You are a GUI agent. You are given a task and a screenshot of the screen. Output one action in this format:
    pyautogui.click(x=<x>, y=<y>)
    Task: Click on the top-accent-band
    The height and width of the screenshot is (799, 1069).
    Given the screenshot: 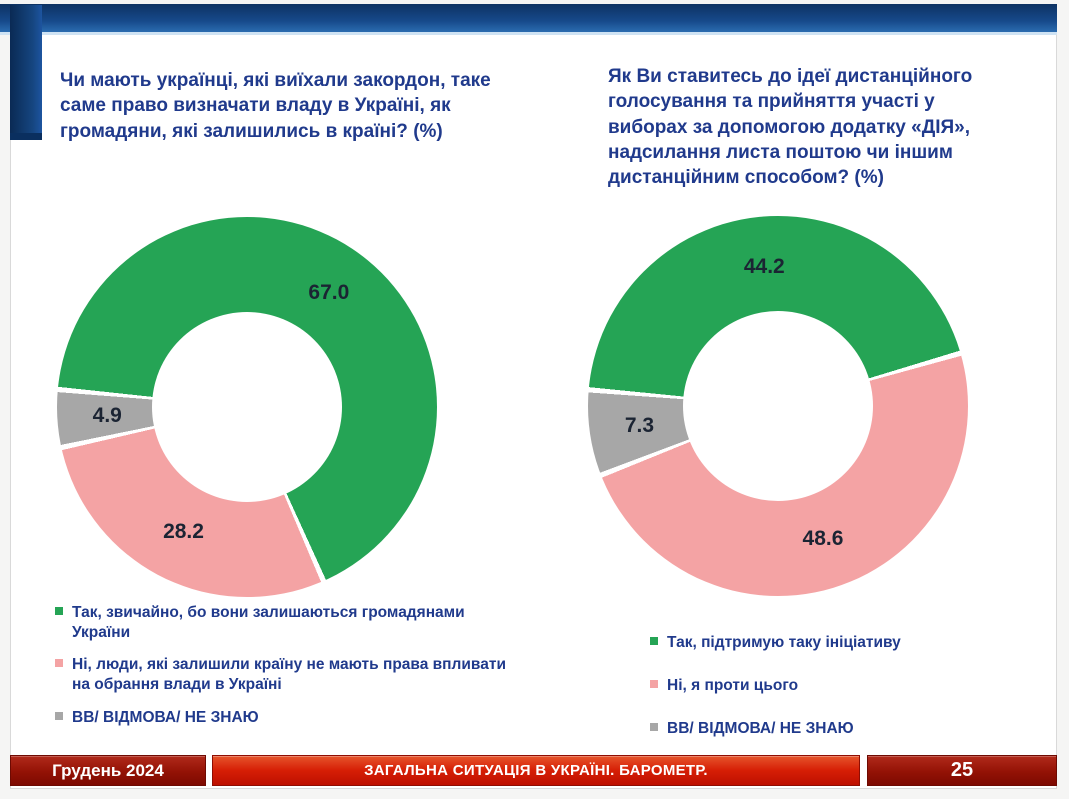 What is the action you would take?
    pyautogui.click(x=528, y=19)
    